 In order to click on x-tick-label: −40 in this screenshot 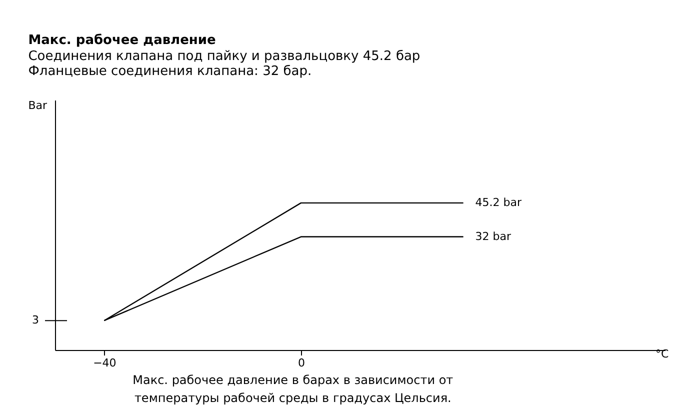, I will do `click(104, 363)`.